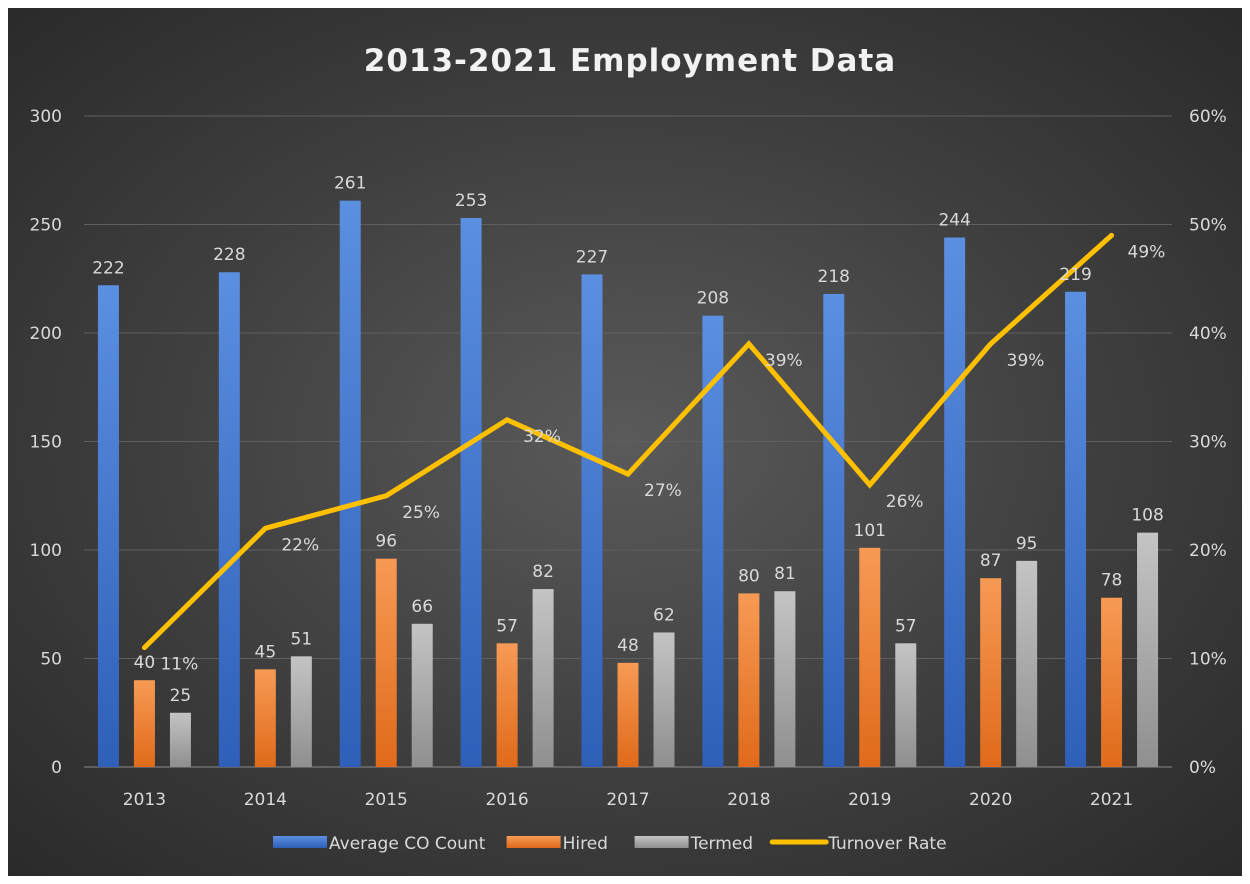 This screenshot has width=1250, height=884. I want to click on x-tick-label: 2017, so click(627, 800).